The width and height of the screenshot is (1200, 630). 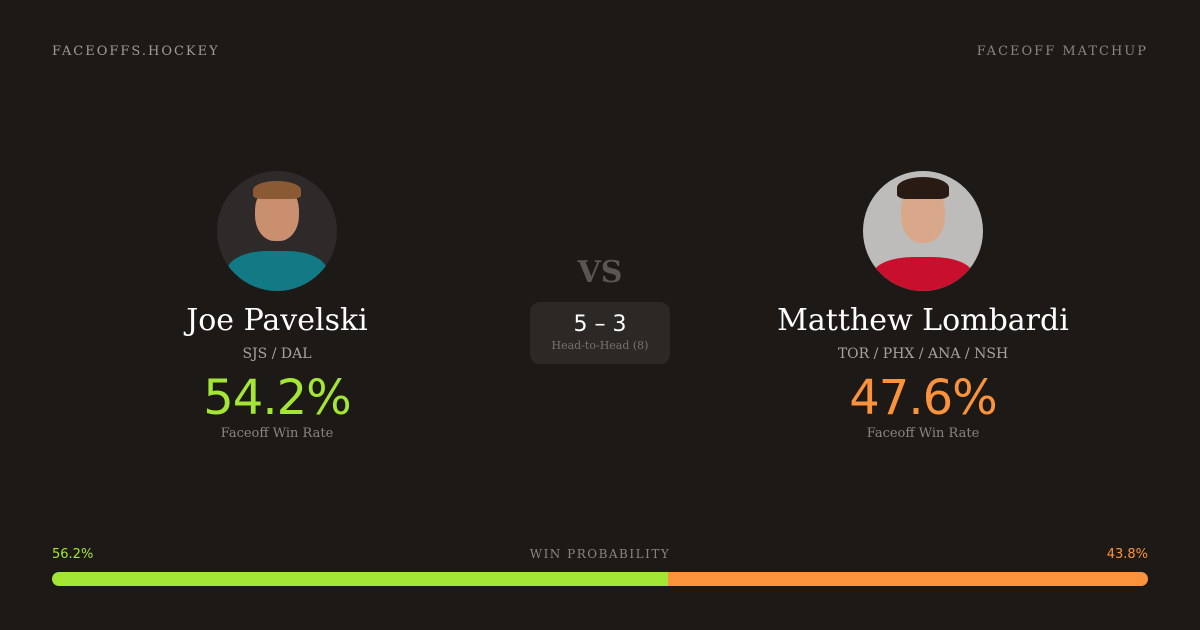 I want to click on player-teams: SJS / DAL, so click(x=277, y=354).